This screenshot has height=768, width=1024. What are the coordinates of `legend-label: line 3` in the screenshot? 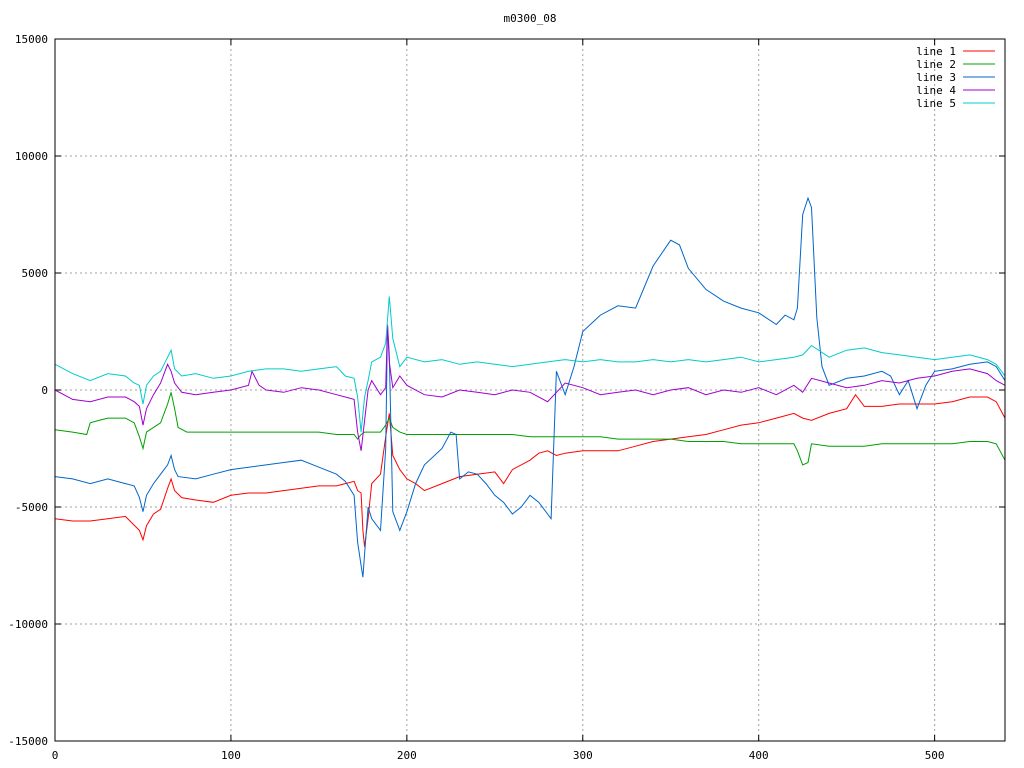 It's located at (936, 77).